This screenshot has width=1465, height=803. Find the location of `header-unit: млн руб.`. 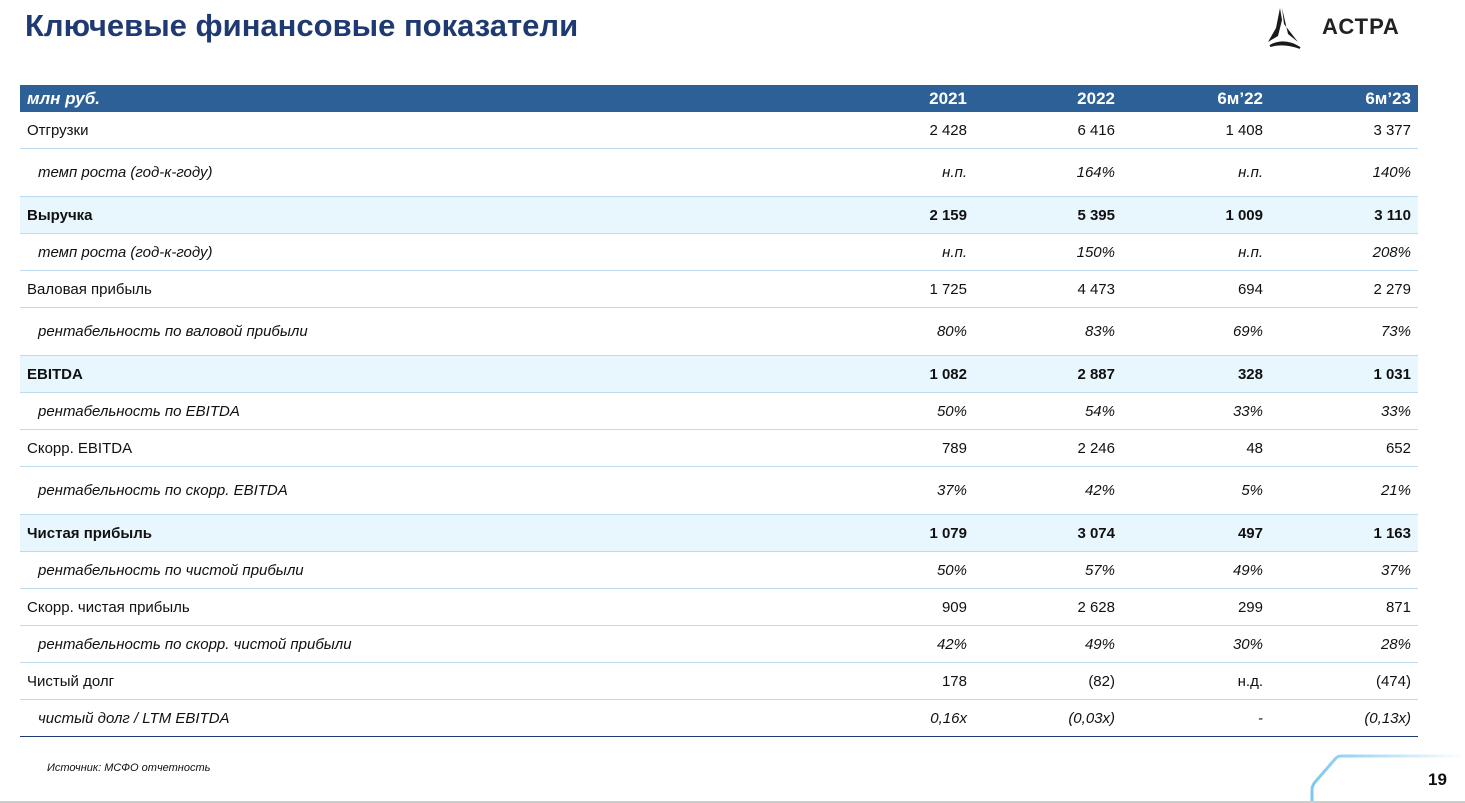

header-unit: млн руб. is located at coordinates (423, 98).